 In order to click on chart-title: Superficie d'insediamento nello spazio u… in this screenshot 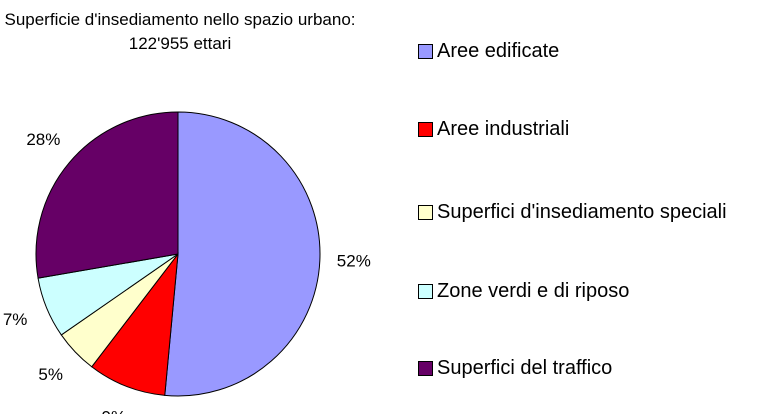, I will do `click(180, 31)`.